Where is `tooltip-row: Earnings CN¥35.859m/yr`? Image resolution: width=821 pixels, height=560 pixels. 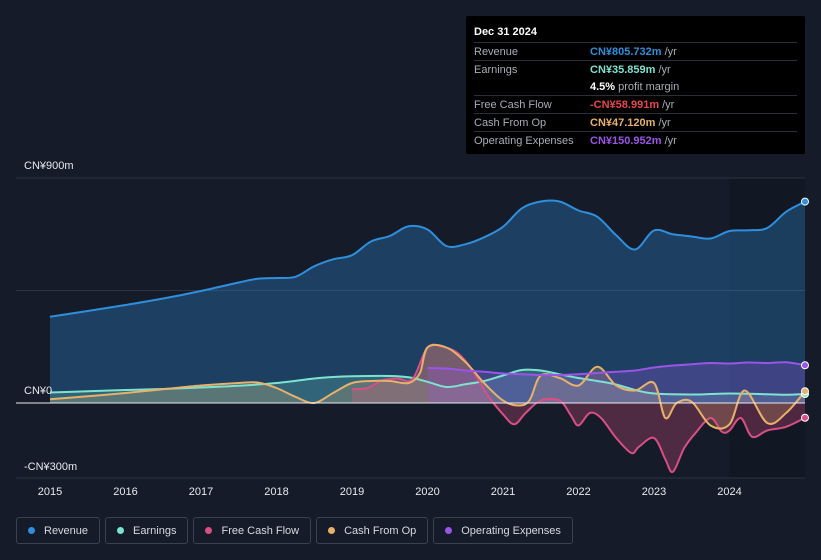
tooltip-row: Earnings CN¥35.859m/yr is located at coordinates (635, 69).